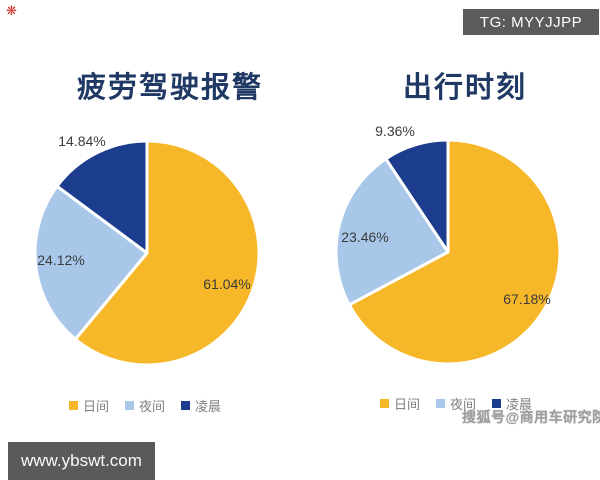  What do you see at coordinates (169, 88) in the screenshot?
I see `chart-title-fatigue-alarm: 疲劳驾驶报警` at bounding box center [169, 88].